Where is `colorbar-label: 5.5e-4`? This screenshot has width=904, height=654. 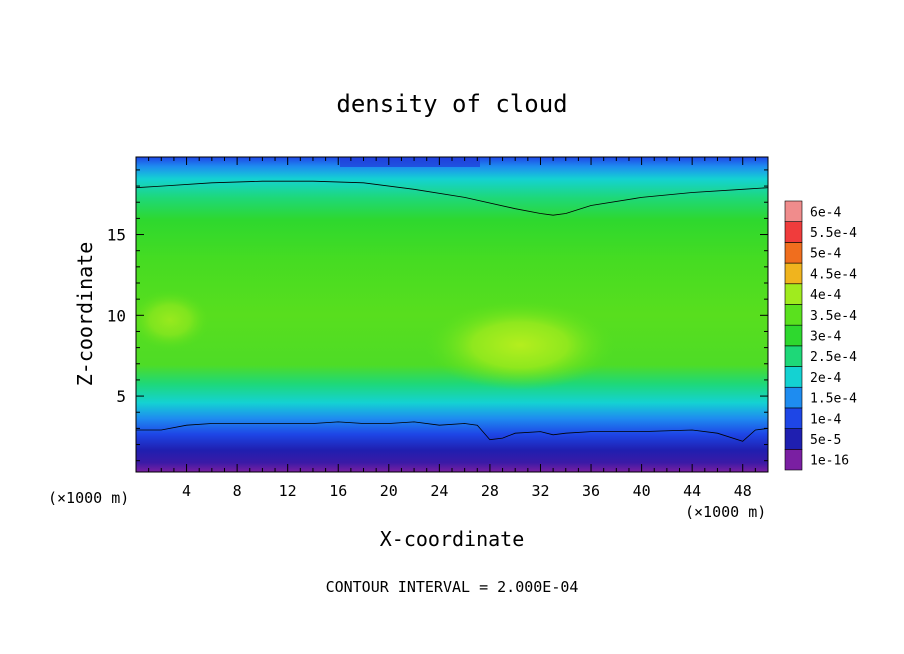 colorbar-label: 5.5e-4 is located at coordinates (833, 233).